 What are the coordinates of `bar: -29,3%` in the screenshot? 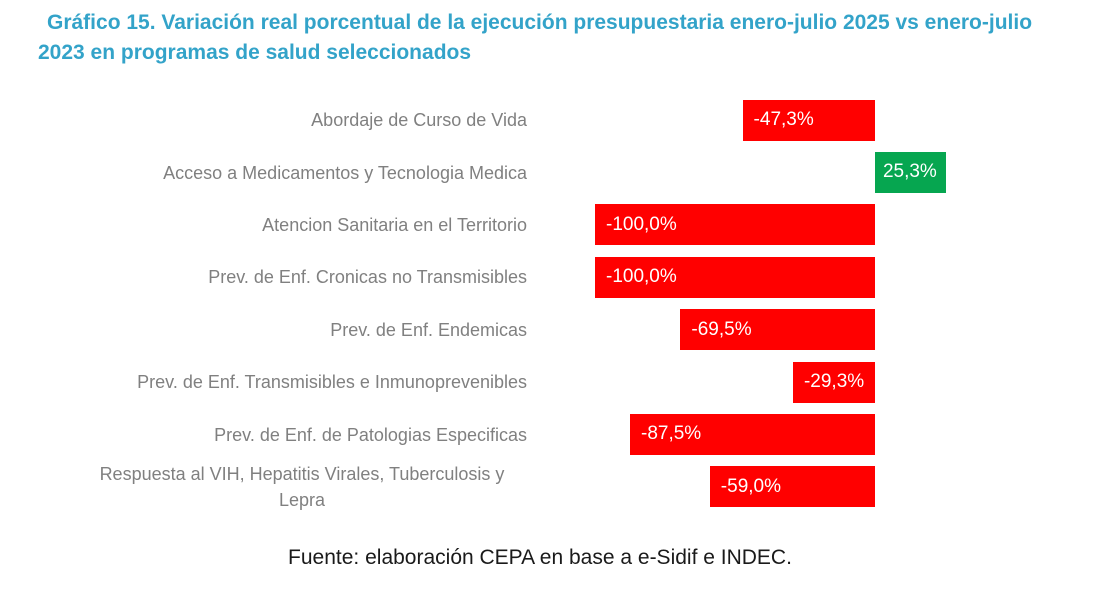 It's located at (833, 382).